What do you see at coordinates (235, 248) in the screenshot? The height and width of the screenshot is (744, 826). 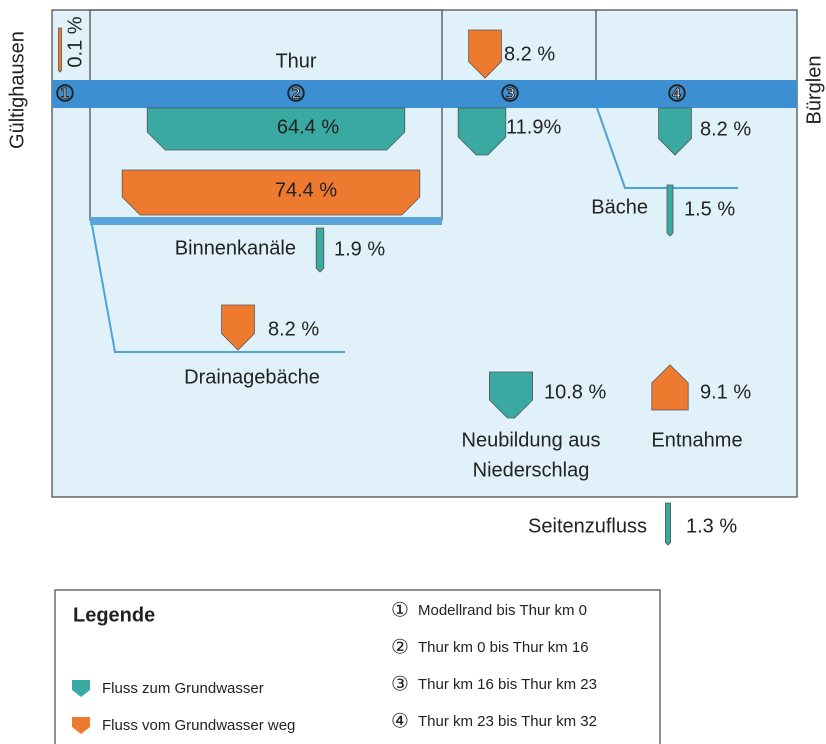 I see `canals-label: Binnenkanäle` at bounding box center [235, 248].